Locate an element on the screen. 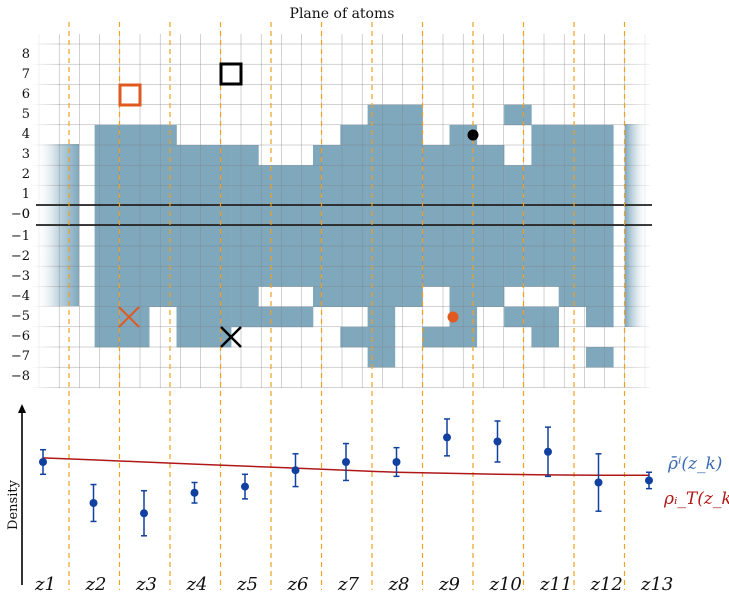 This screenshot has width=729, height=599. column-label: z10 is located at coordinates (505, 584).